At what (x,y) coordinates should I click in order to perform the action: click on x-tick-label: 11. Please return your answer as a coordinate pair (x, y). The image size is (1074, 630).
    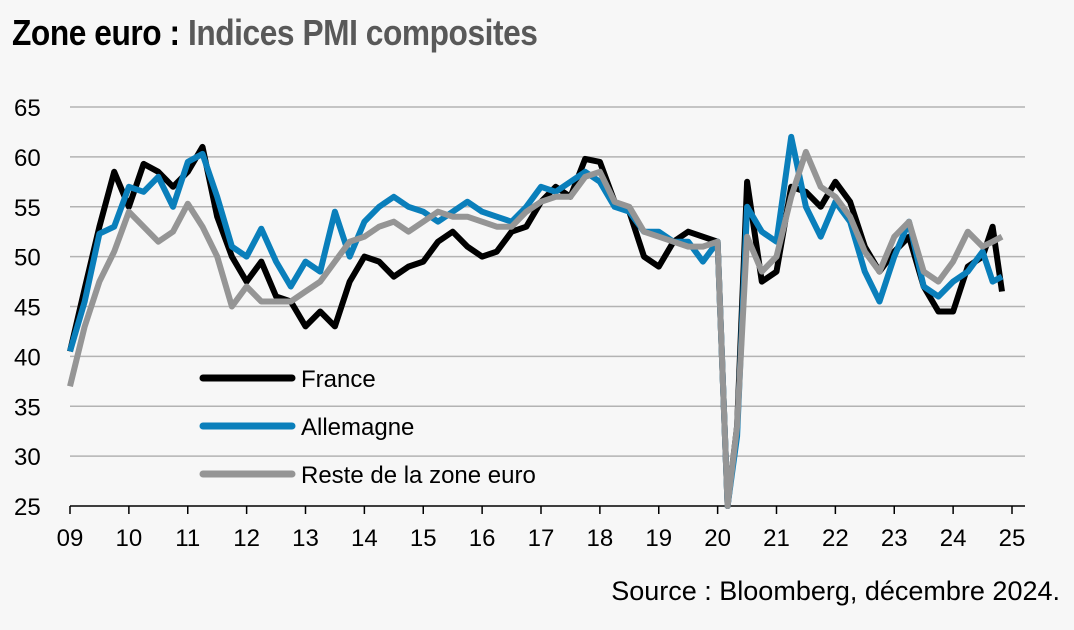
    Looking at the image, I should click on (187, 538).